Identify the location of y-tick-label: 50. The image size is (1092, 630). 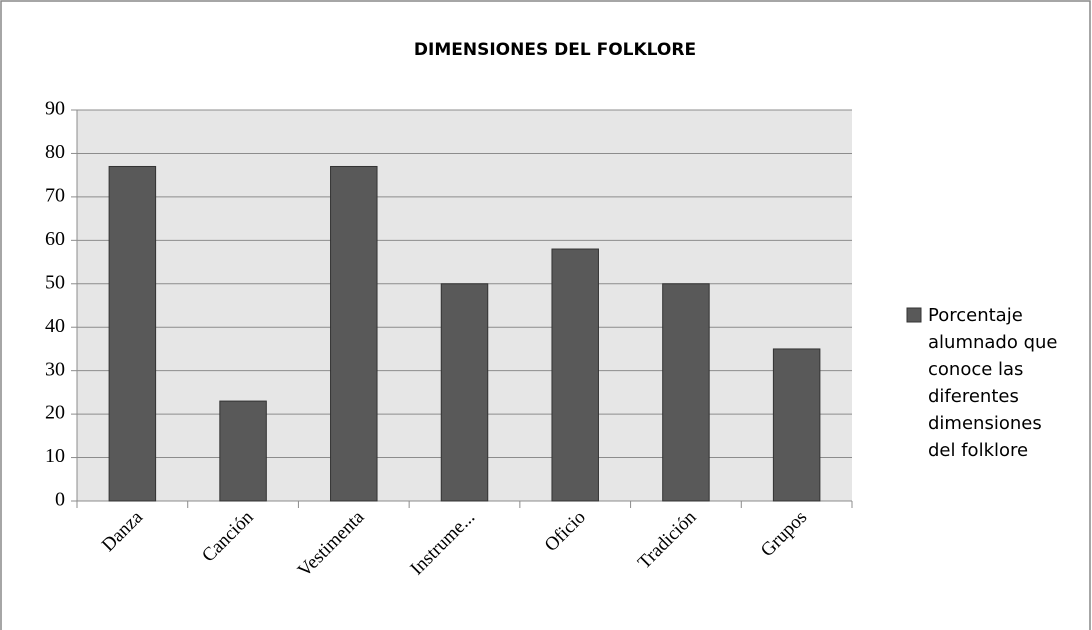
(55, 282).